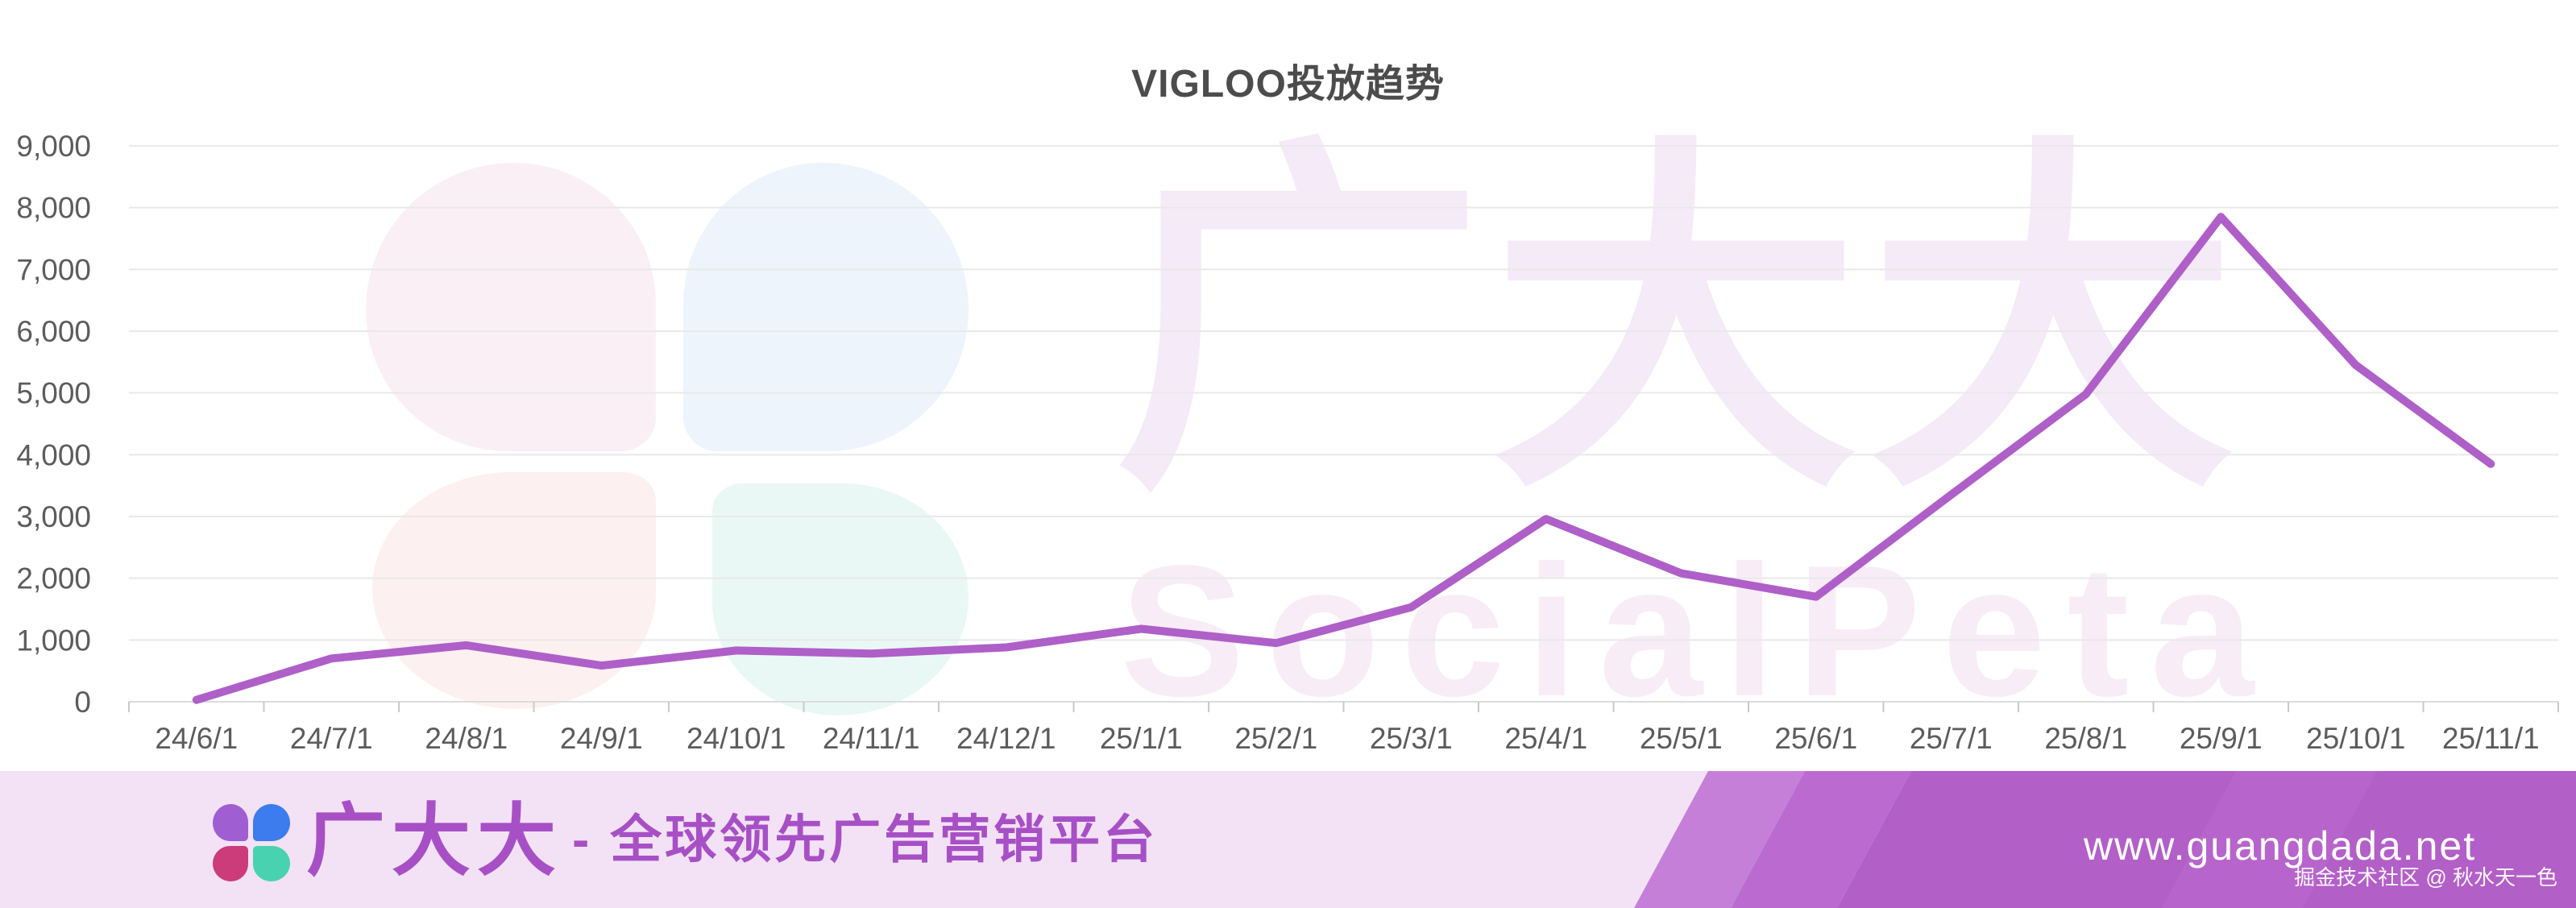 The image size is (2576, 908). What do you see at coordinates (514, 590) in the screenshot?
I see `watermark-petal-bottom-left` at bounding box center [514, 590].